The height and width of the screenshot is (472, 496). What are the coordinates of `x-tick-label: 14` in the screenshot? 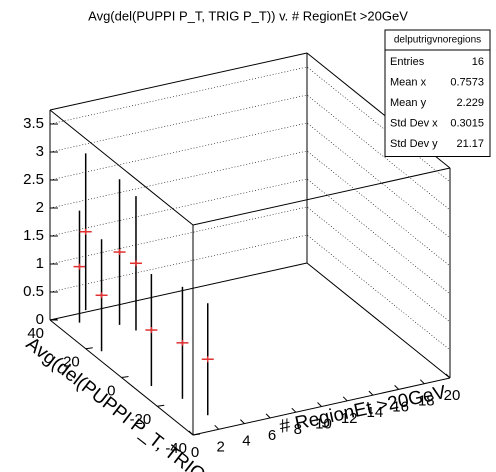 It's located at (375, 412).